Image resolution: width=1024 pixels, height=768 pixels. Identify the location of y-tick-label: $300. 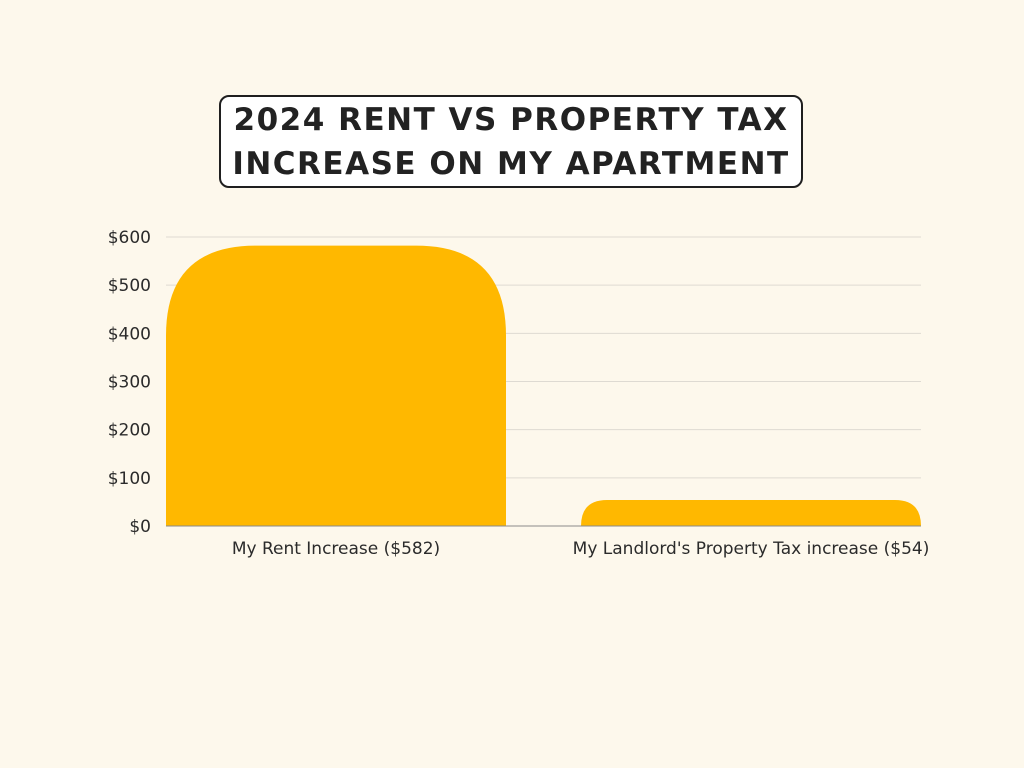
(129, 383).